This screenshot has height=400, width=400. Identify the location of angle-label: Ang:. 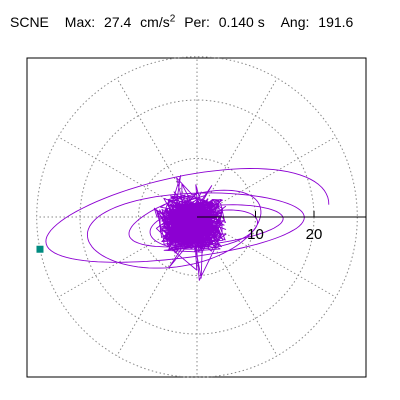
(295, 22).